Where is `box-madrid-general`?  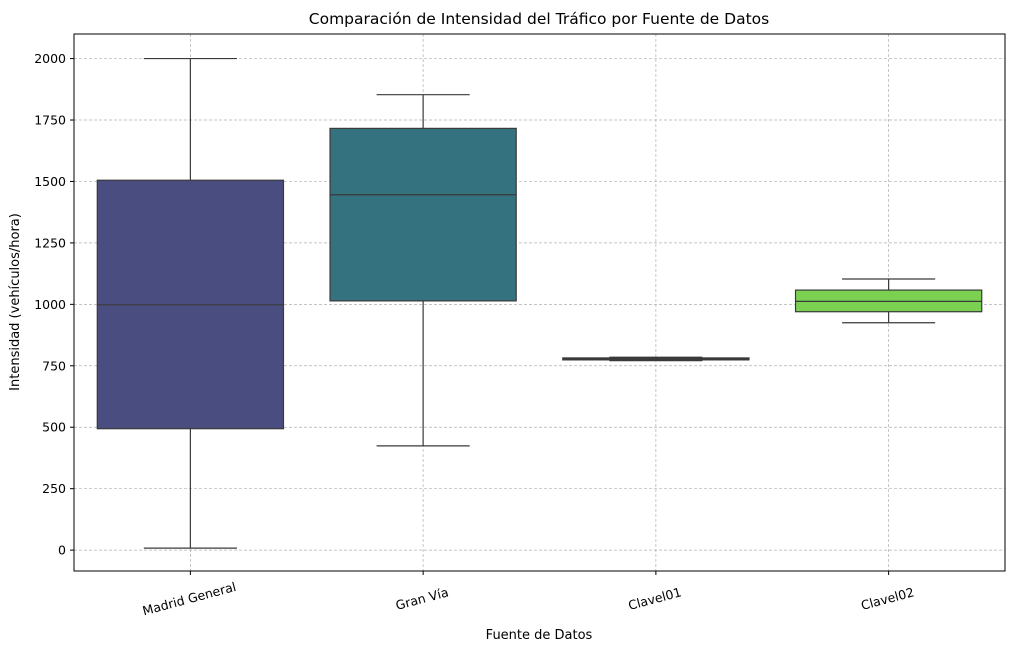
box-madrid-general is located at coordinates (190, 303).